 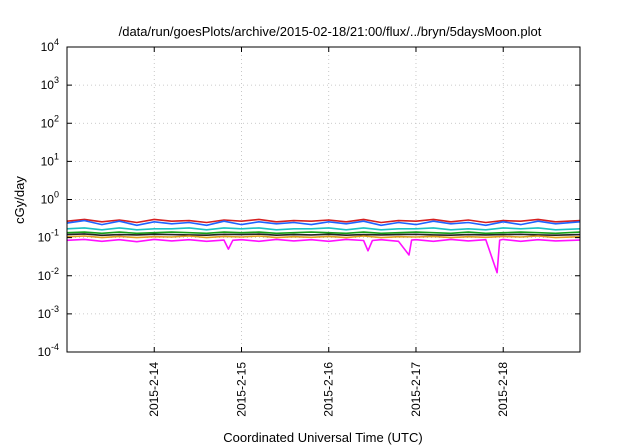 What do you see at coordinates (55, 309) in the screenshot?
I see `y-tick-label-exp: -3` at bounding box center [55, 309].